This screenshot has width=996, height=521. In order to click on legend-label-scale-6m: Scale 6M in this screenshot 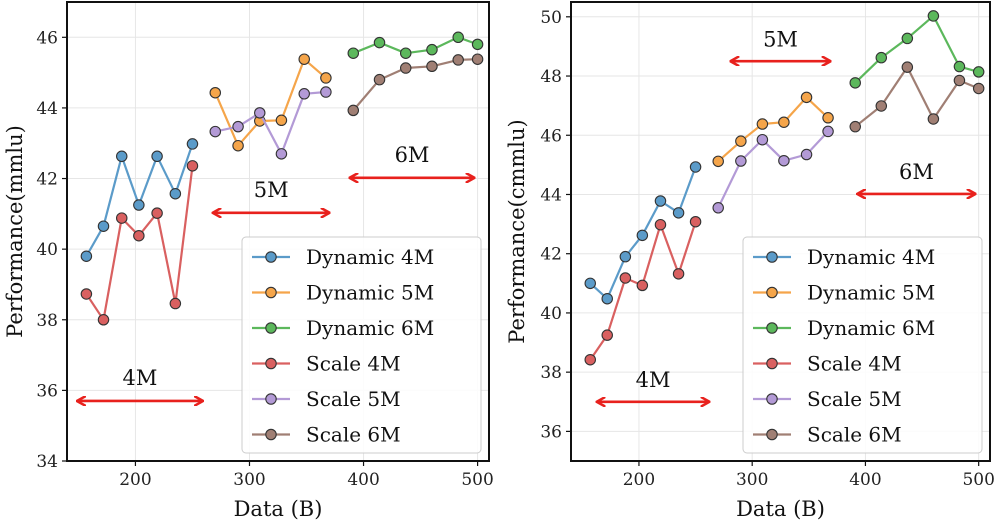, I will do `click(854, 435)`.